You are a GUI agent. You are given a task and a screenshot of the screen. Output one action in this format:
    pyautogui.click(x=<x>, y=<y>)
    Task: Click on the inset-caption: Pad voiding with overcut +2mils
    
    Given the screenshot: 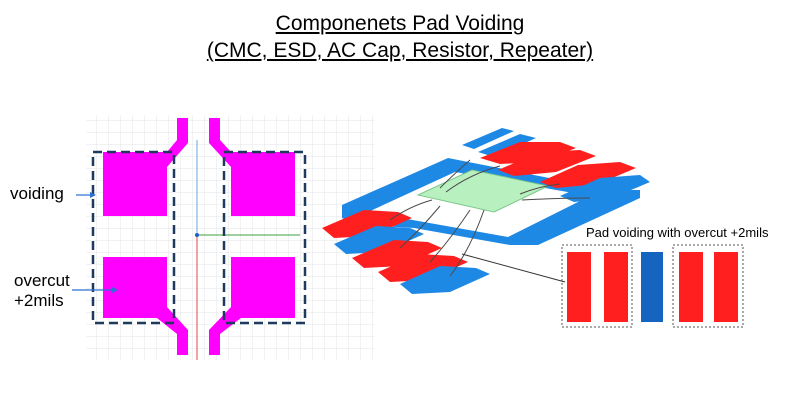 What is the action you would take?
    pyautogui.click(x=677, y=232)
    